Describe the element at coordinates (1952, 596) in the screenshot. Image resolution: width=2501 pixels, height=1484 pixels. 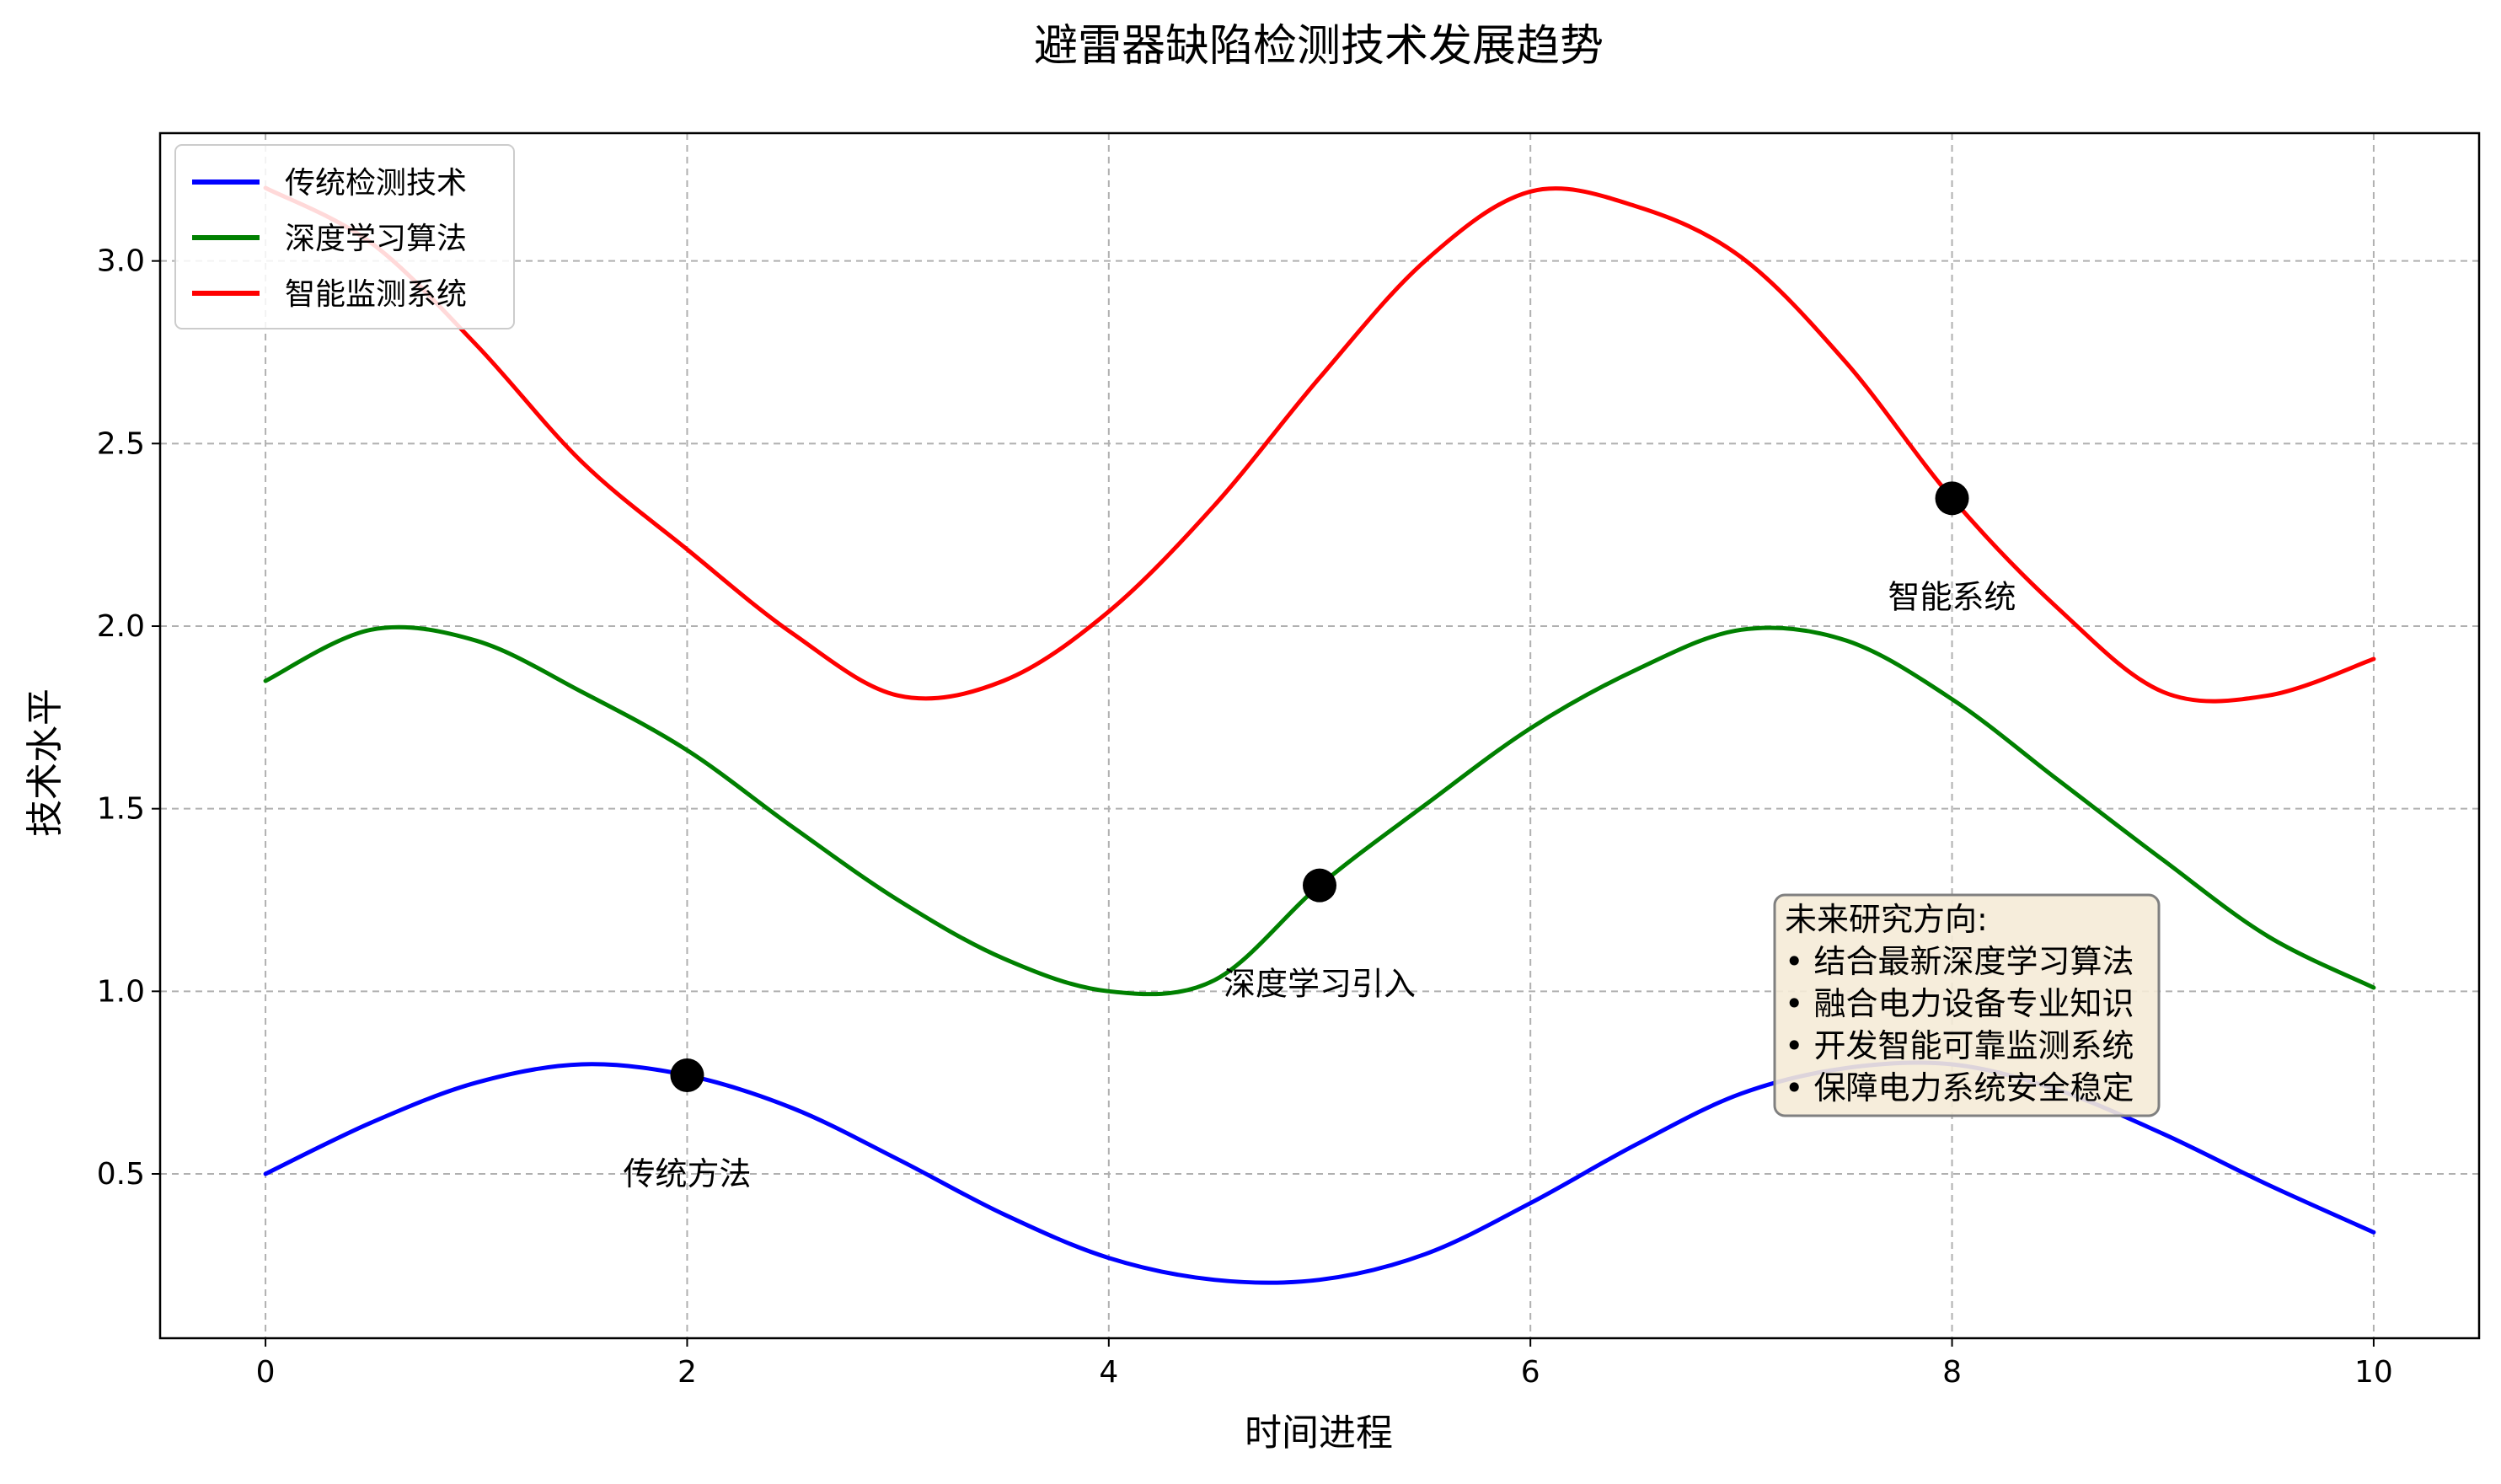
I see `highlight-point-label: 智能系统` at that location.